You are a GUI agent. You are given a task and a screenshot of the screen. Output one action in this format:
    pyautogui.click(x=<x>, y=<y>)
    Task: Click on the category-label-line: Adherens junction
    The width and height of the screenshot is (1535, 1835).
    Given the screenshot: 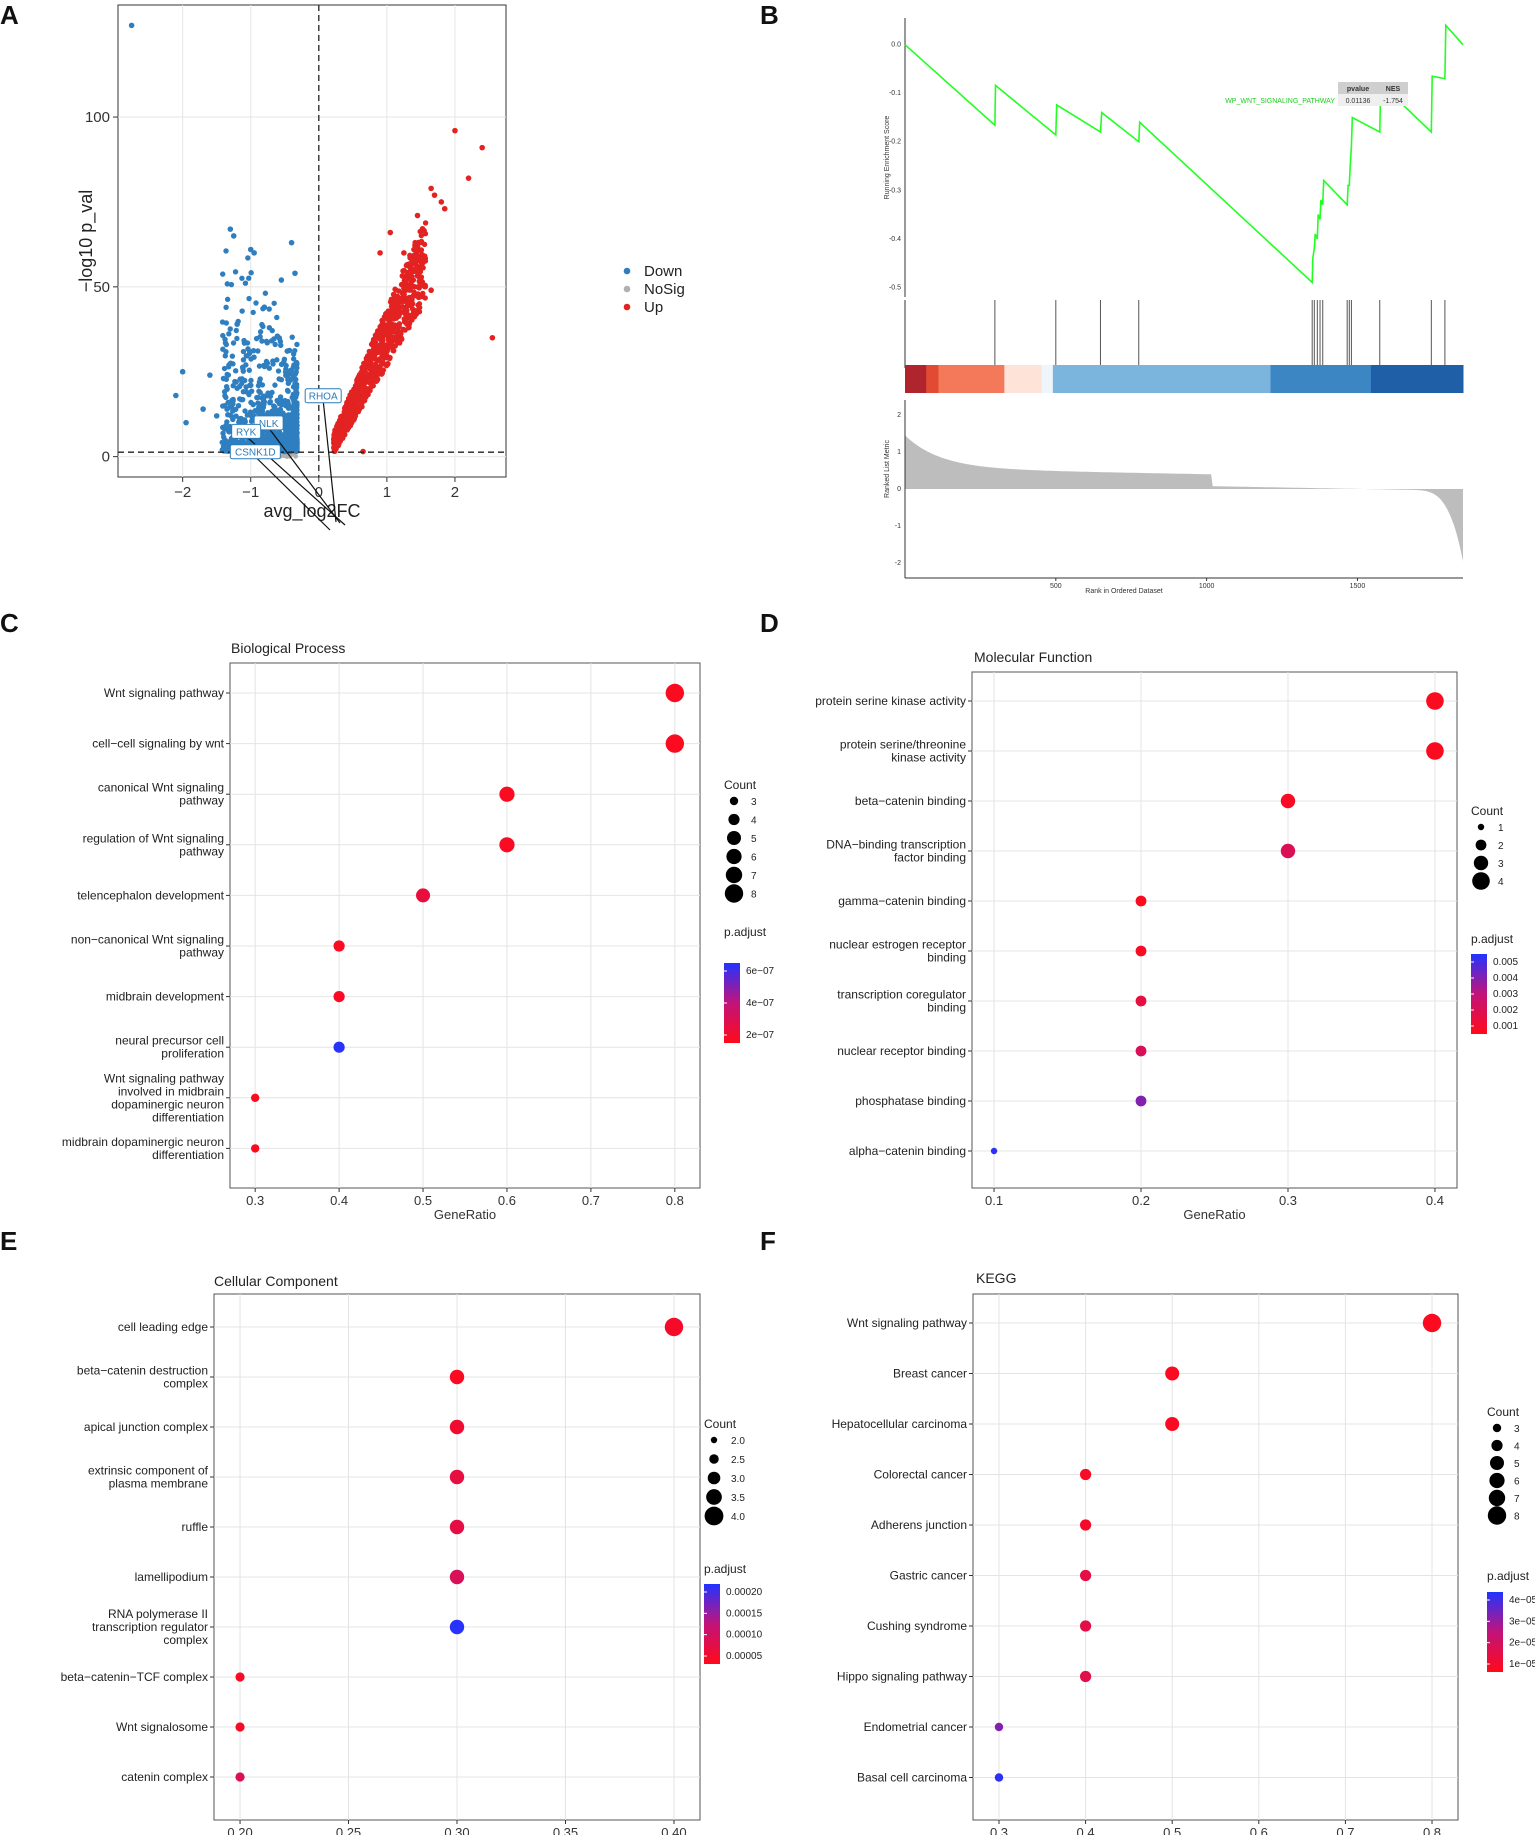 What is the action you would take?
    pyautogui.click(x=919, y=1525)
    